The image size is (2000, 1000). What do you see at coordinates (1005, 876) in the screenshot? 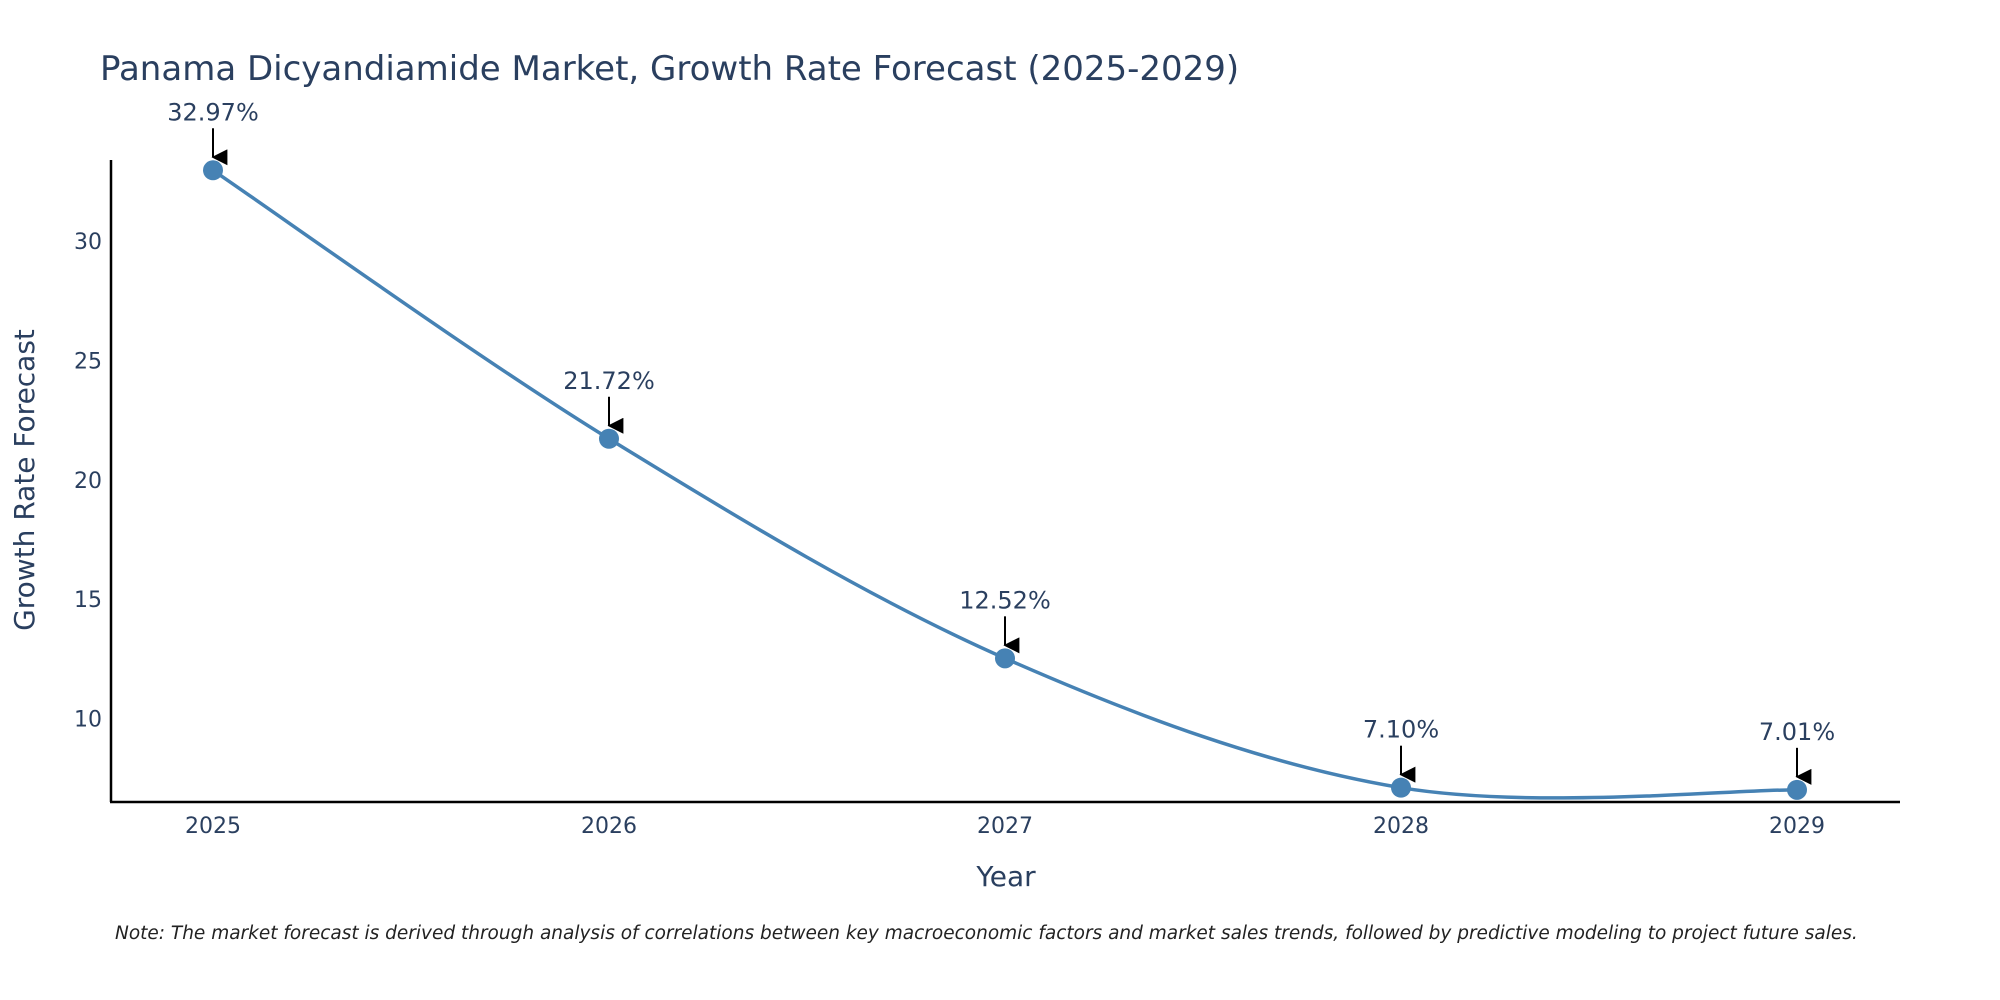
I see `x-axis-label: Year` at bounding box center [1005, 876].